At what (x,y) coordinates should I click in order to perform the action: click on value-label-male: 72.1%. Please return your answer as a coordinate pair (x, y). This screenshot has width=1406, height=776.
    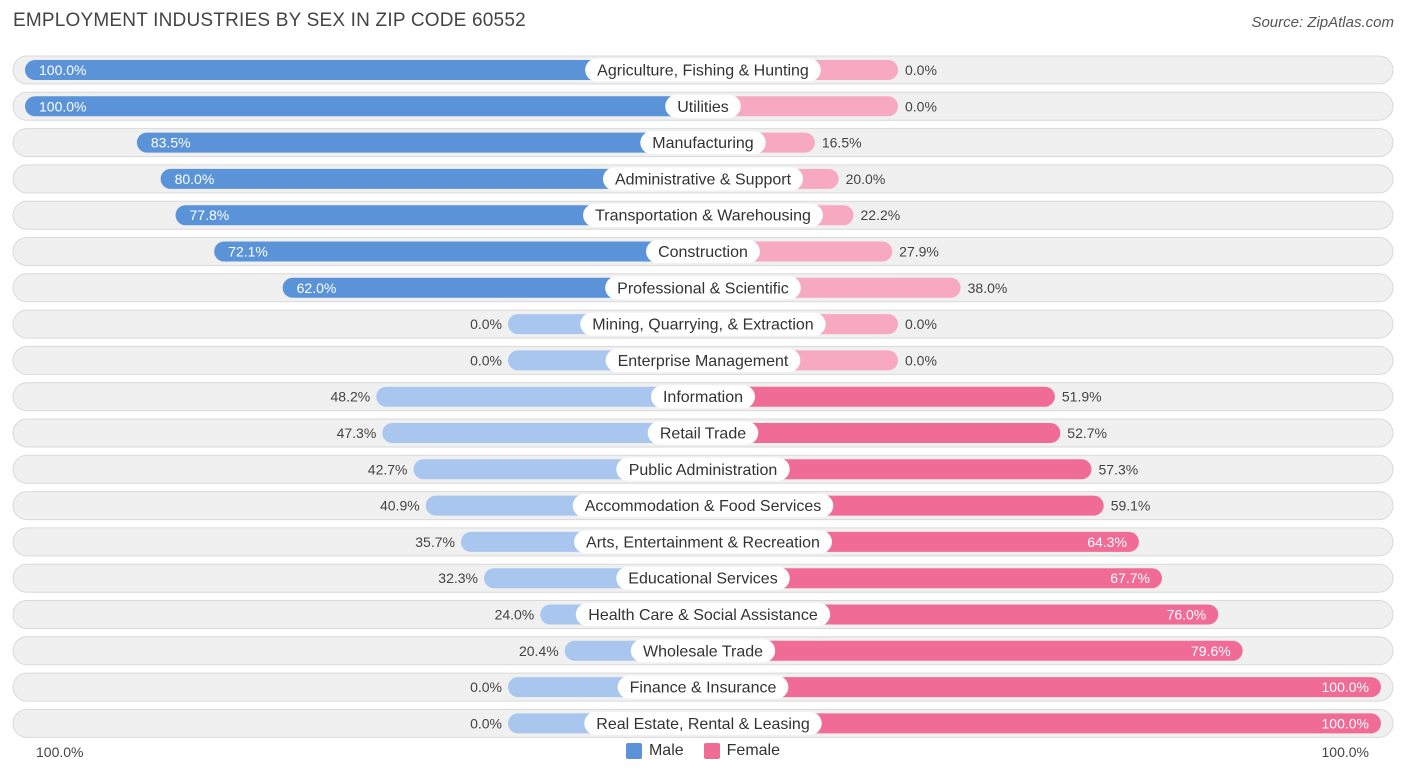
    Looking at the image, I should click on (248, 252).